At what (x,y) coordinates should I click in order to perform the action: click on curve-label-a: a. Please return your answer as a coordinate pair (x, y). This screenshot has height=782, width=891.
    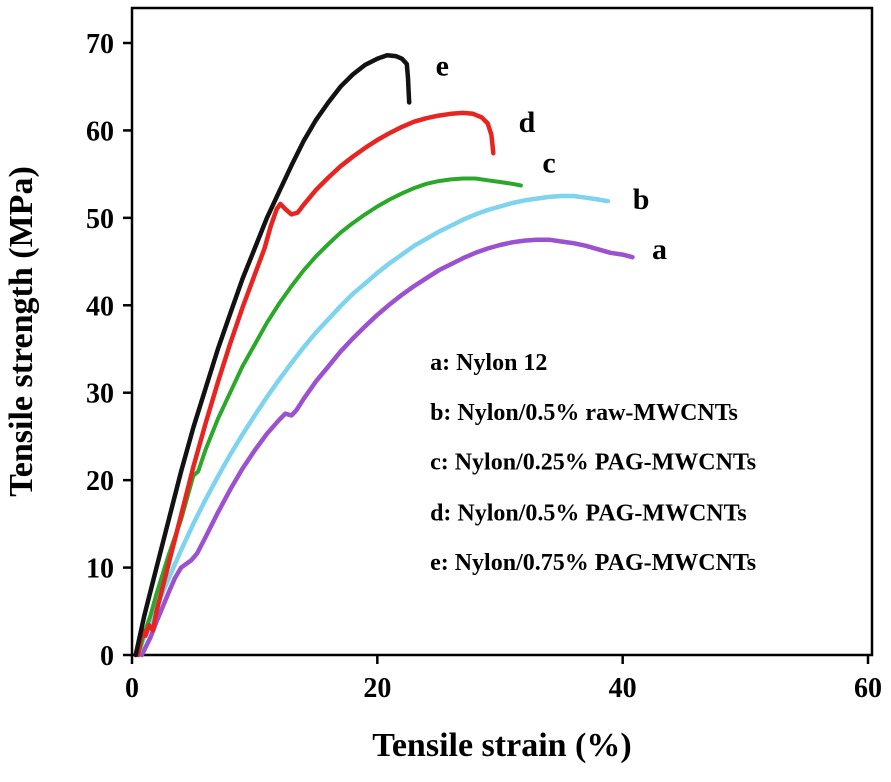
    Looking at the image, I should click on (659, 249).